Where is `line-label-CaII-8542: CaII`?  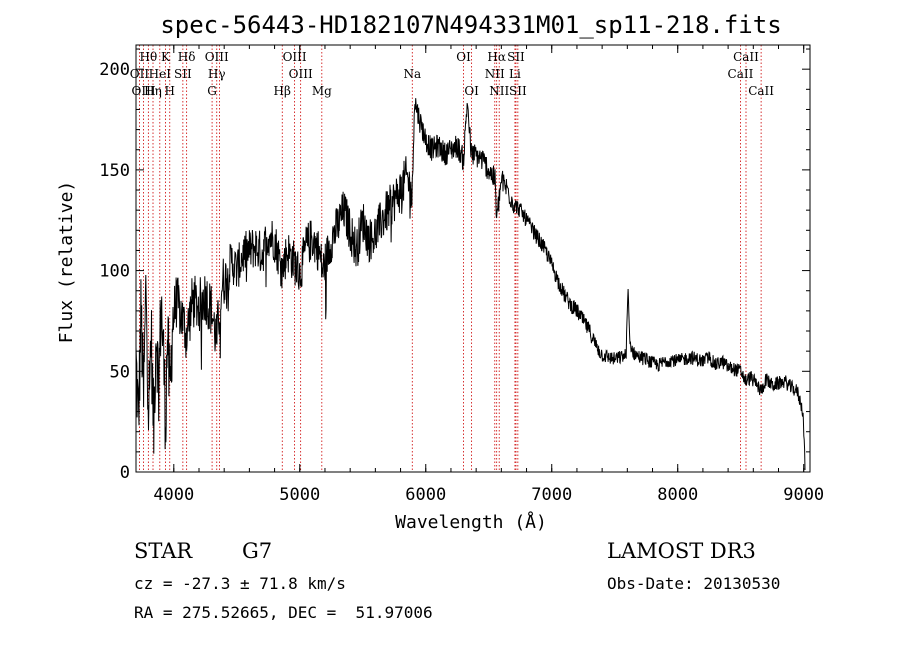 line-label-CaII-8542: CaII is located at coordinates (746, 57).